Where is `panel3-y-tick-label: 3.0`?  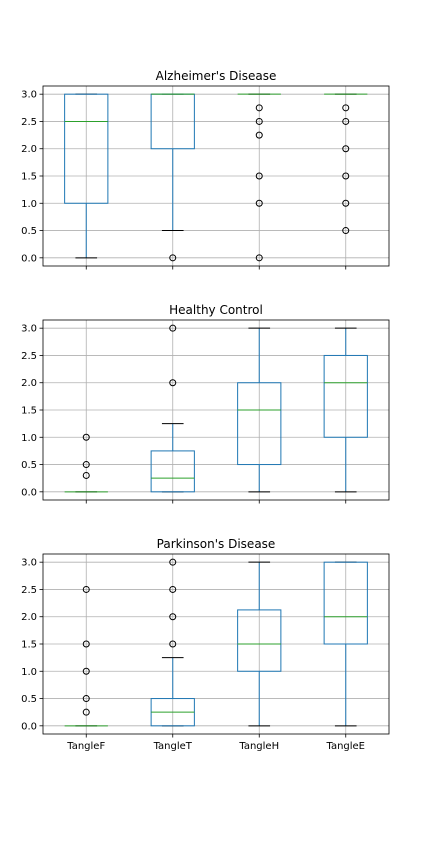
panel3-y-tick-label: 3.0 is located at coordinates (29, 563).